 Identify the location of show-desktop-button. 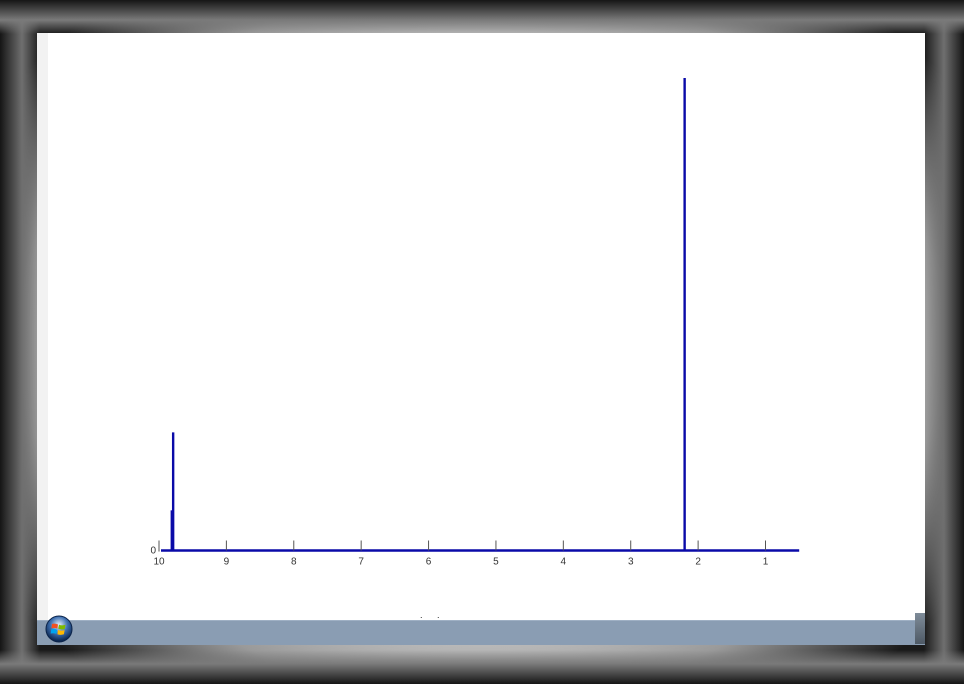
(920, 628).